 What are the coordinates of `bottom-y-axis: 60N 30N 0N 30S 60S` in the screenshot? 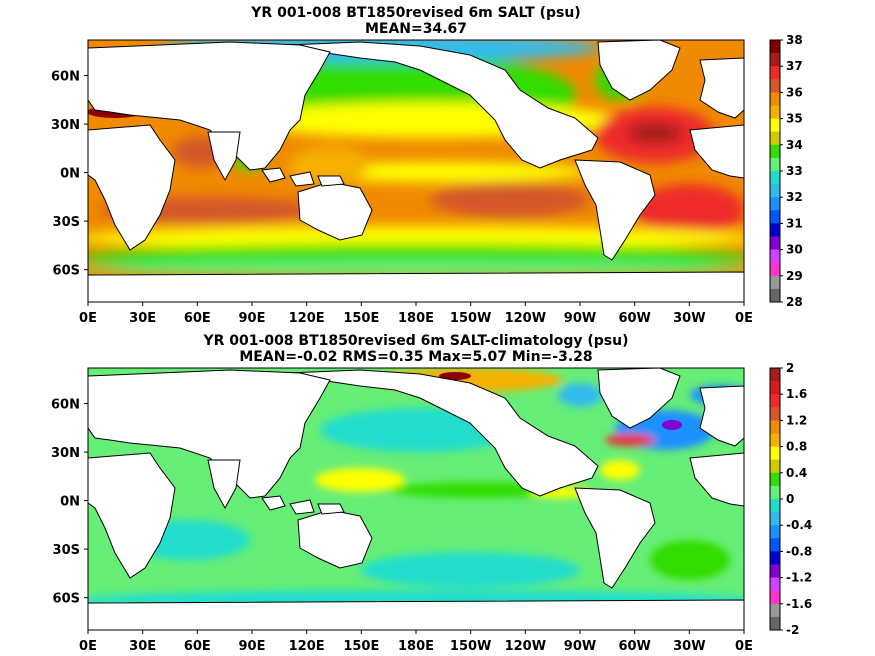 It's located at (69, 502).